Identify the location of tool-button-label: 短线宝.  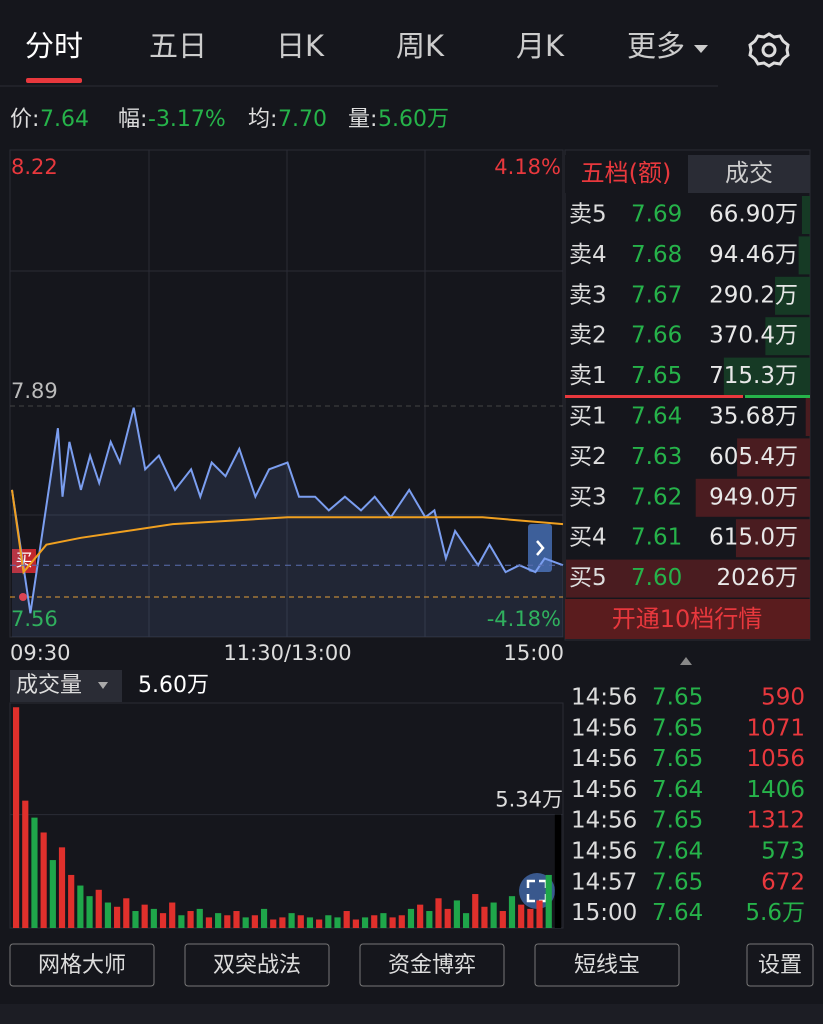
(607, 965).